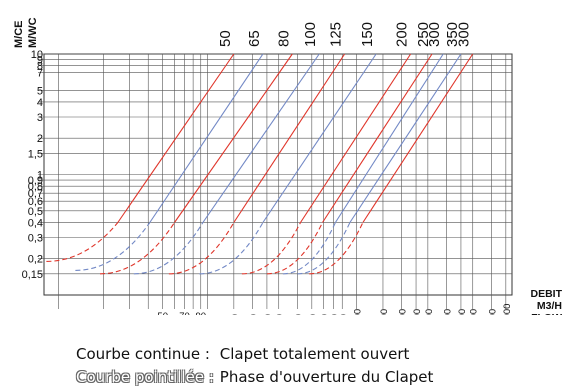 This screenshot has height=387, width=566. What do you see at coordinates (464, 34) in the screenshot?
I see `series-label-10: 300` at bounding box center [464, 34].